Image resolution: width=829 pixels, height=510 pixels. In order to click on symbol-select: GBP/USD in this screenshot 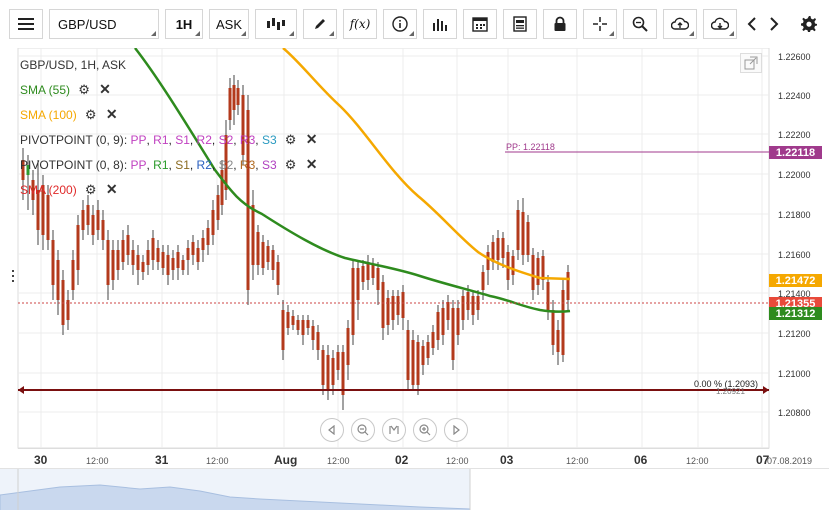, I will do `click(104, 24)`.